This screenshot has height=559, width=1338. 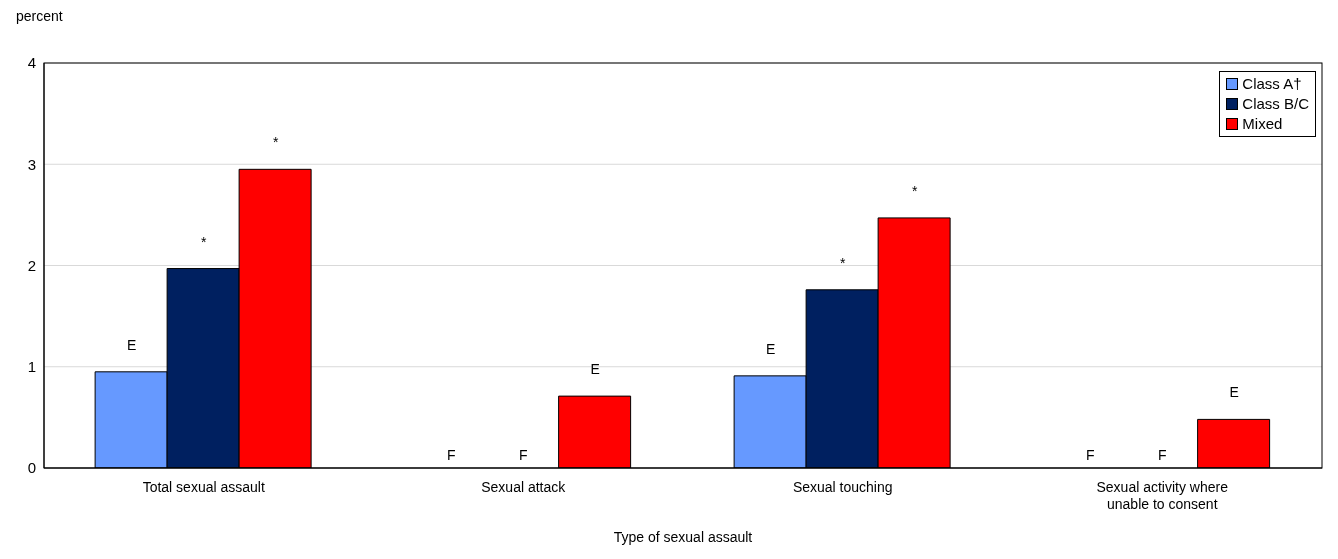 I want to click on x-axis-title: Type of sexual assault, so click(x=683, y=537).